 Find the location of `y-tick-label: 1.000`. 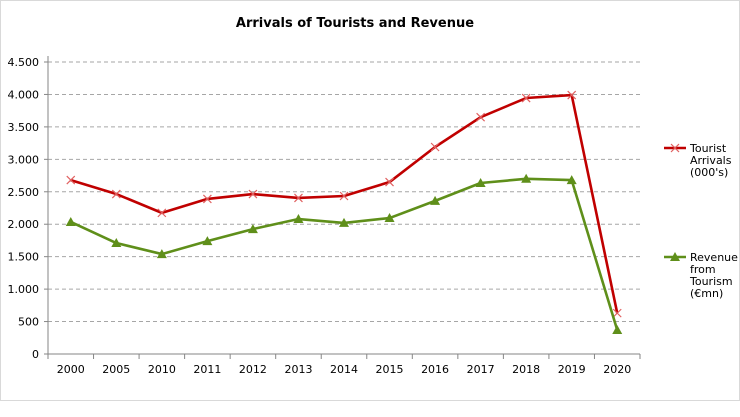

y-tick-label: 1.000 is located at coordinates (24, 289).